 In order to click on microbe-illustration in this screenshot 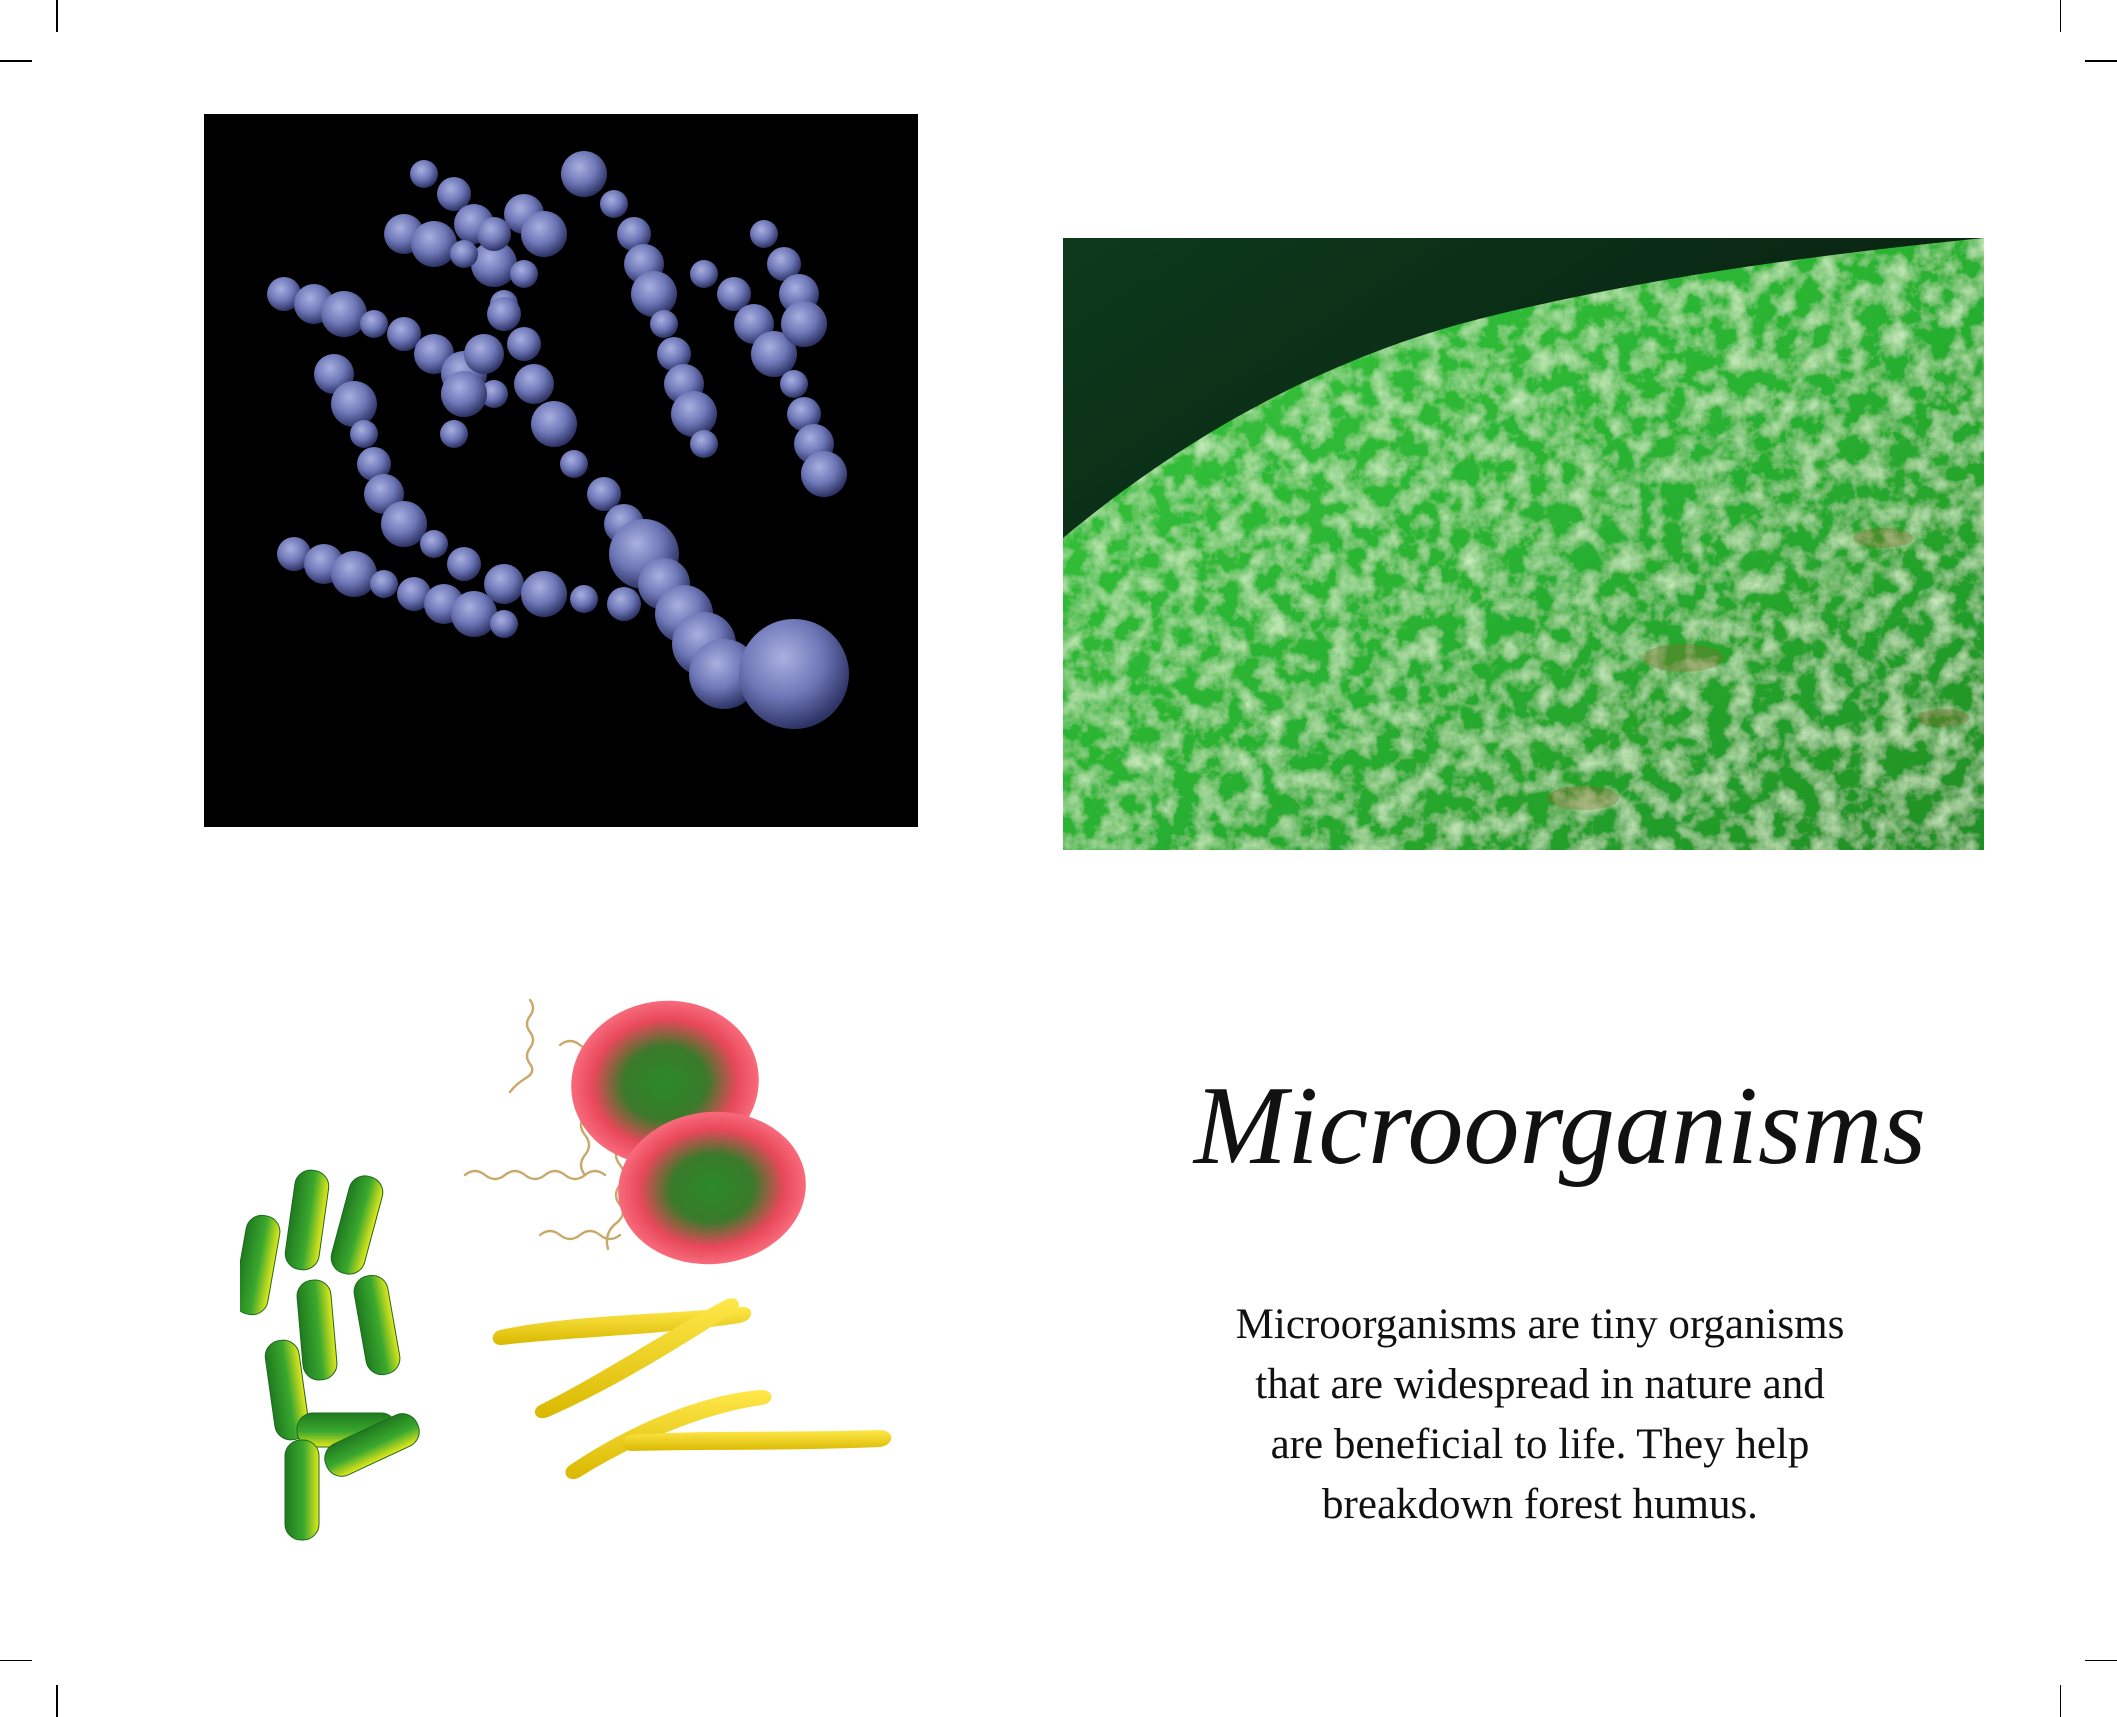, I will do `click(646, 1270)`.